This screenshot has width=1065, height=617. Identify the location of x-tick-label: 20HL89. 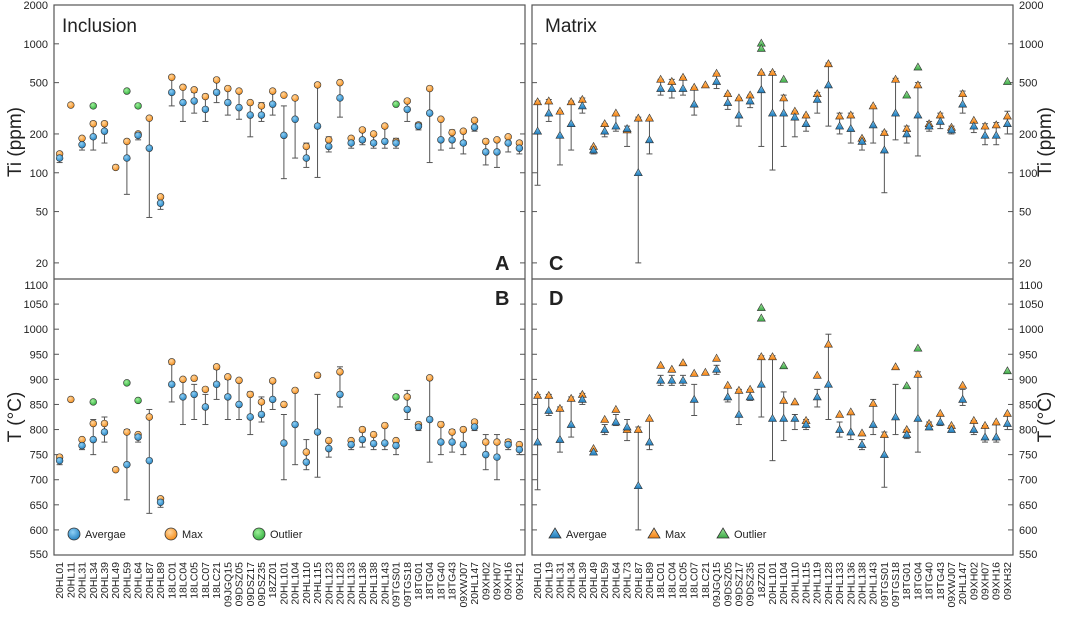
(161, 580).